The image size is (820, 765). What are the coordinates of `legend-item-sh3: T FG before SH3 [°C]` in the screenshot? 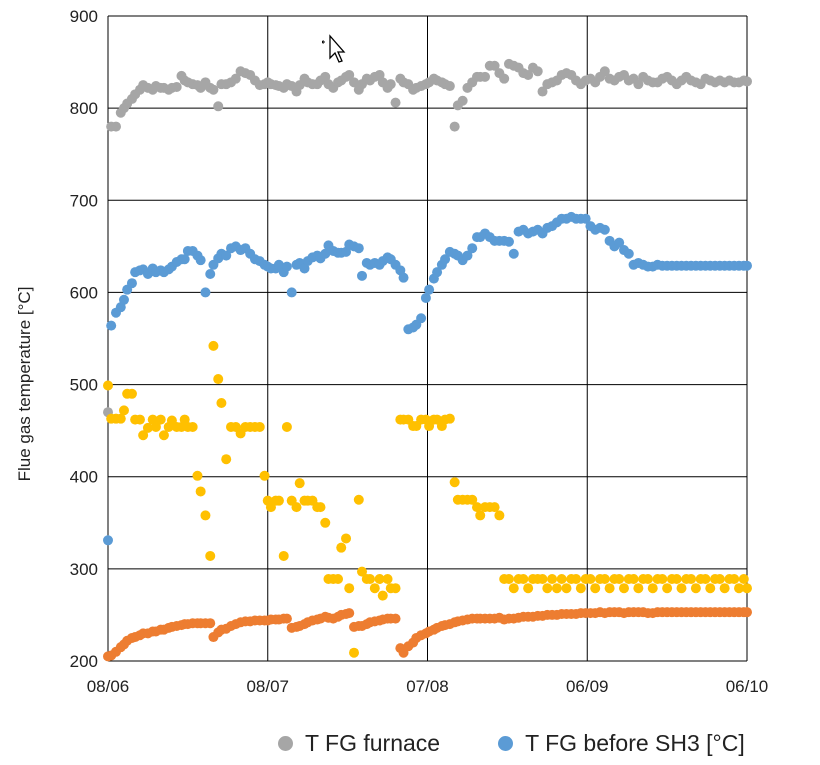 It's located at (621, 743).